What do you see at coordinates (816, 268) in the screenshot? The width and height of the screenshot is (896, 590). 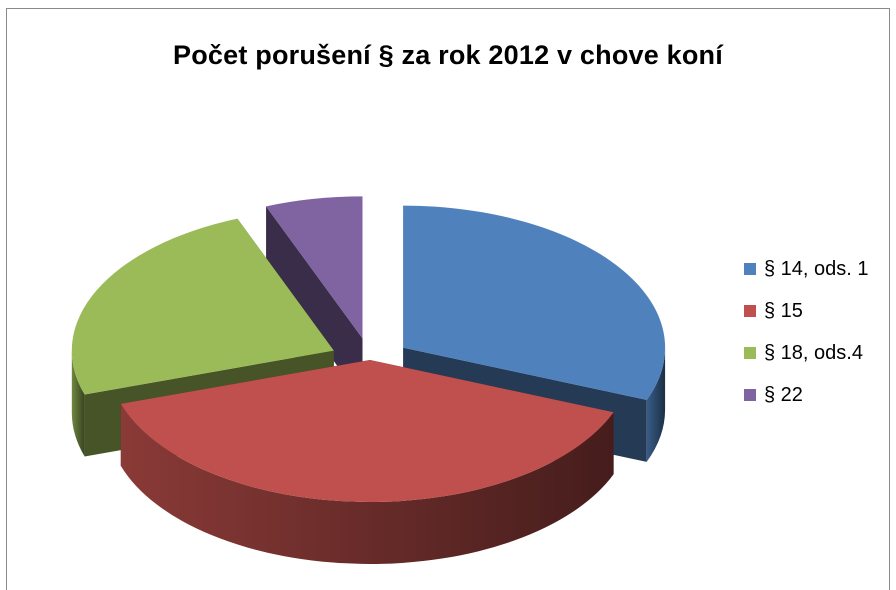 I see `legend-label-1: § 14, ods. 1` at bounding box center [816, 268].